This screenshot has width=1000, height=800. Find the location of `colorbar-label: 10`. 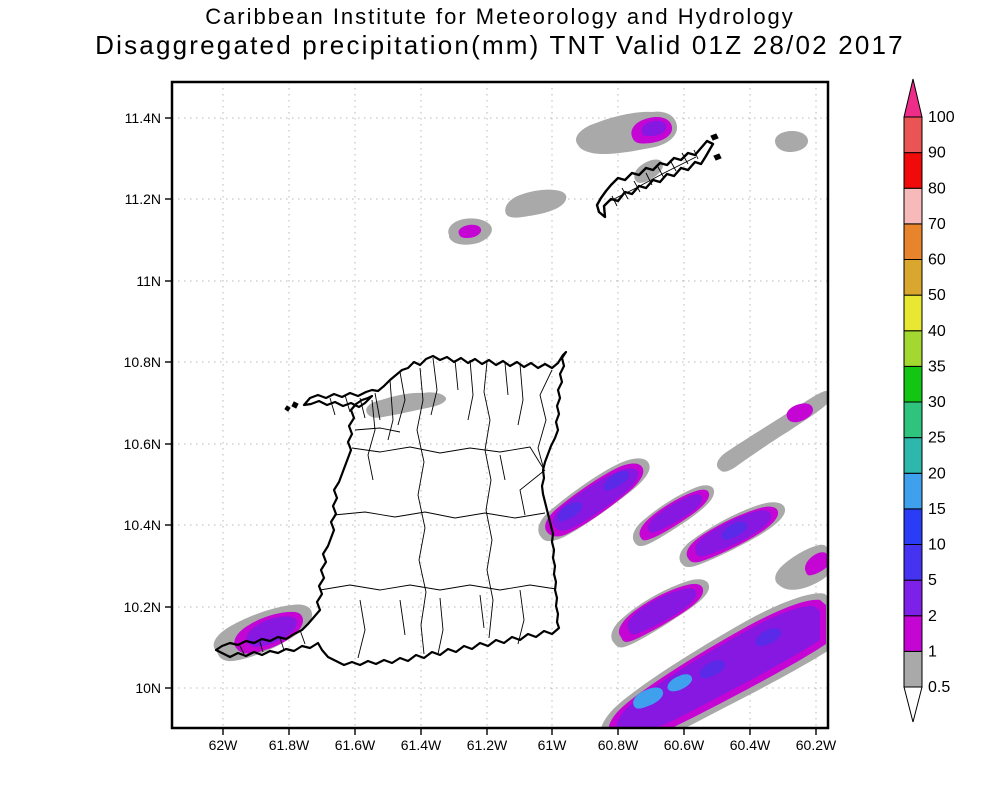

colorbar-label: 10 is located at coordinates (937, 545).